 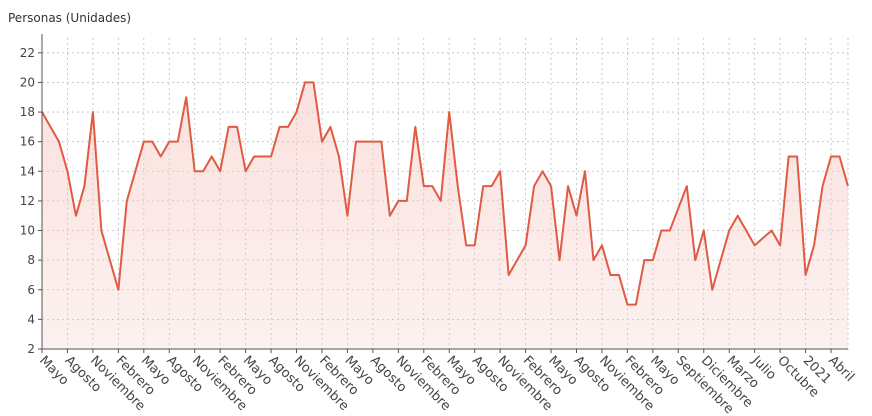 What do you see at coordinates (31, 290) in the screenshot?
I see `y-tick-label: 6` at bounding box center [31, 290].